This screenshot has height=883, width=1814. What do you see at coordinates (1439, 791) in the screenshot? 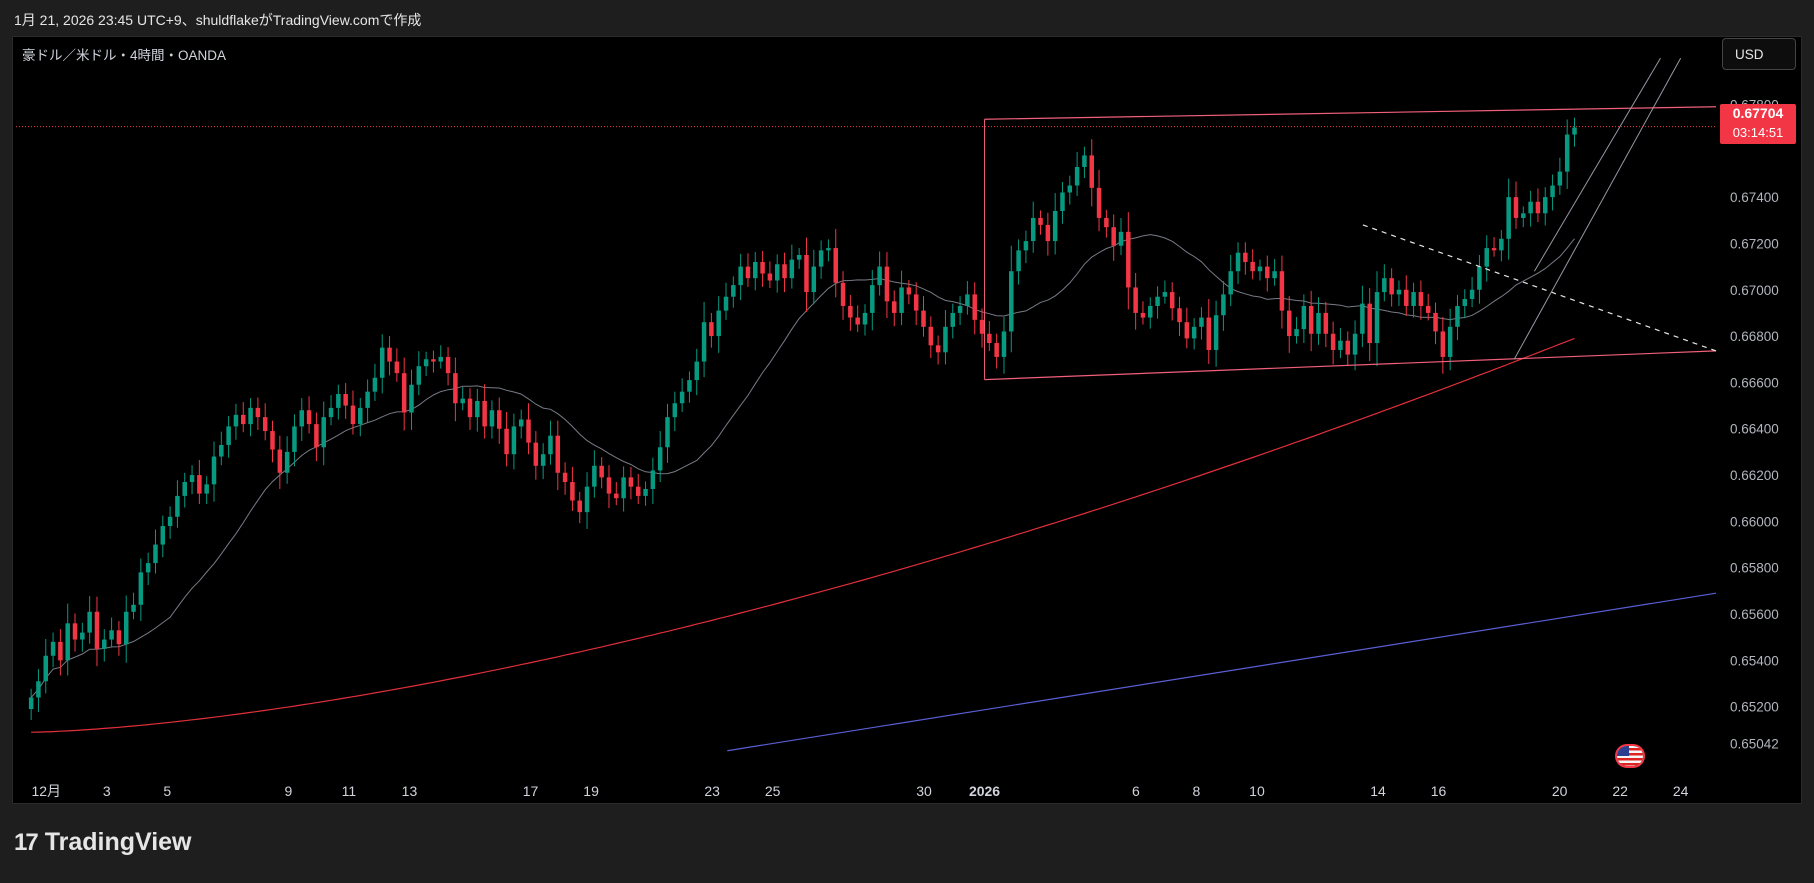
I see `time-tick-label: 16` at bounding box center [1439, 791].